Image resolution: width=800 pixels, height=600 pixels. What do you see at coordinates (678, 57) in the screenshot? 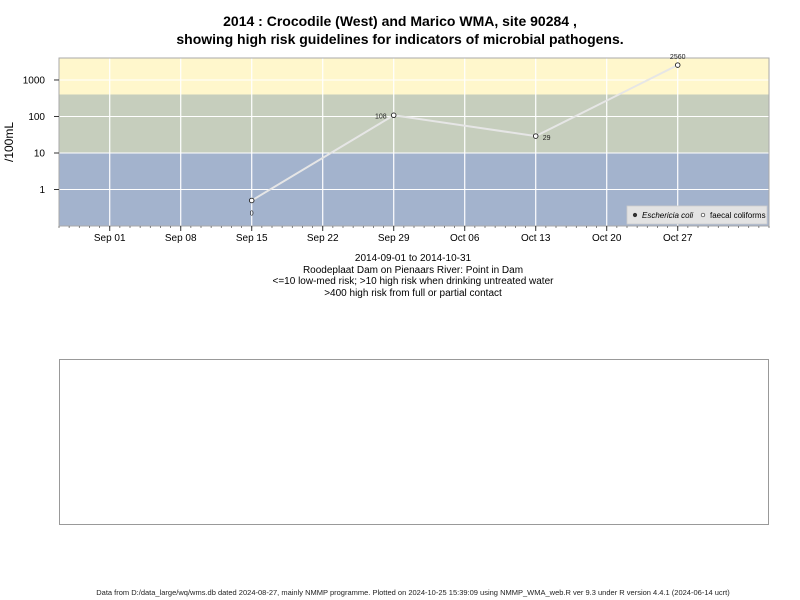
I see `data-label: 2560` at bounding box center [678, 57].